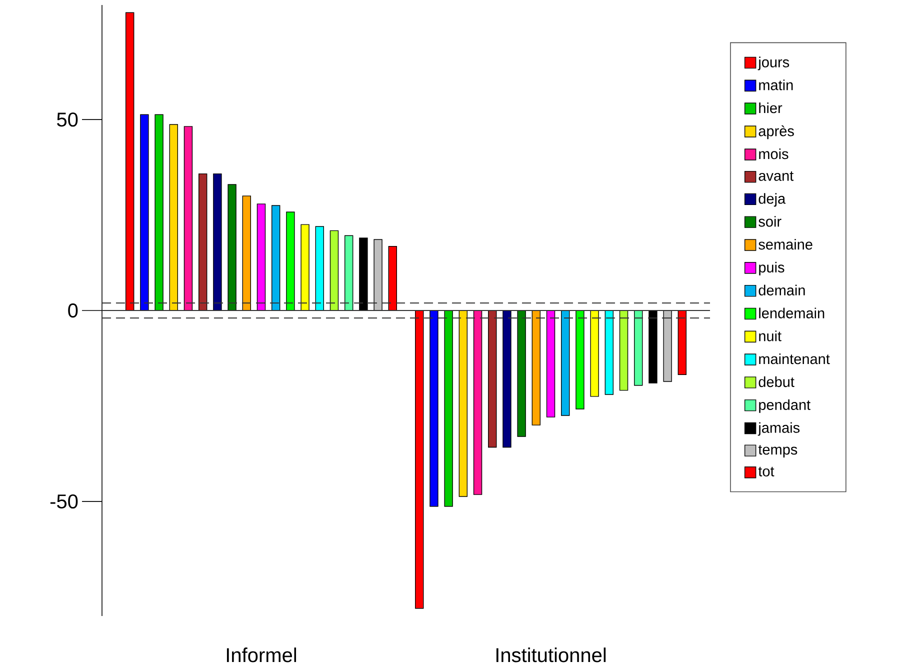  I want to click on legend-label: mois, so click(773, 154).